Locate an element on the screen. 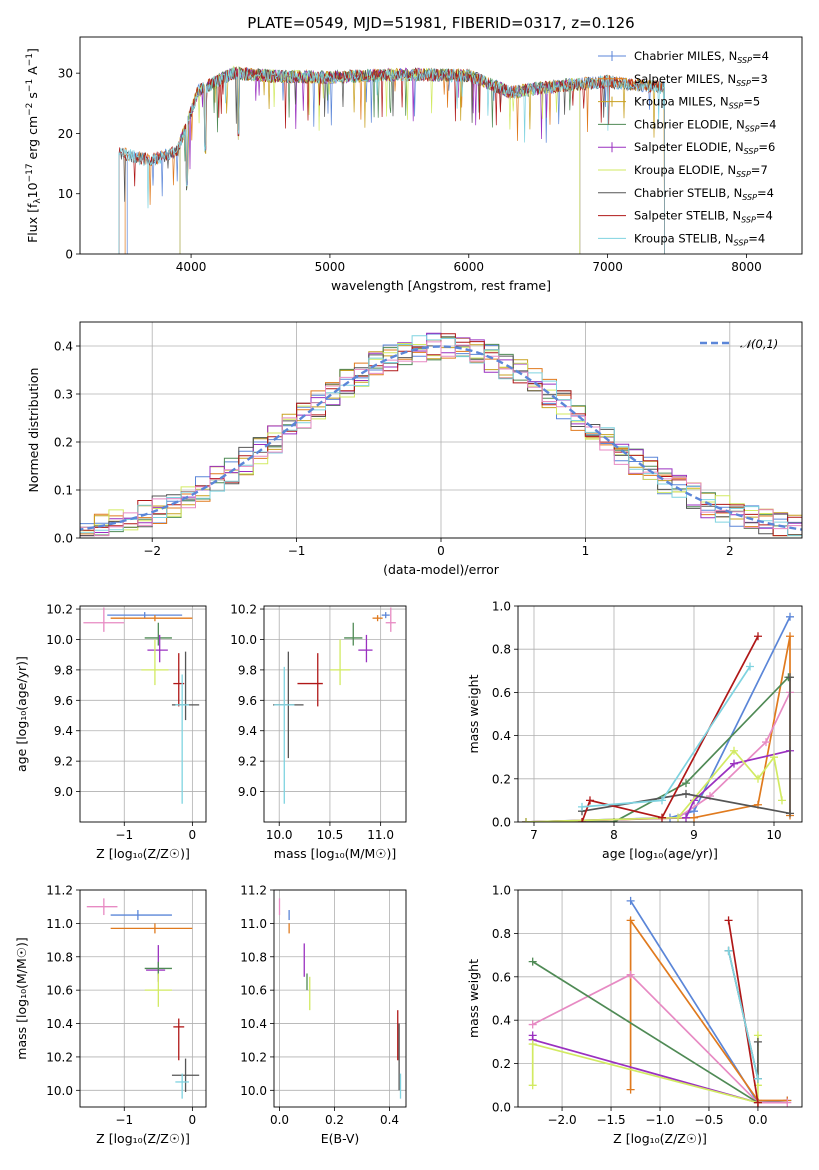 Image resolution: width=819 pixels, height=1170 pixels. y-tick-label: 0.6 is located at coordinates (501, 693).